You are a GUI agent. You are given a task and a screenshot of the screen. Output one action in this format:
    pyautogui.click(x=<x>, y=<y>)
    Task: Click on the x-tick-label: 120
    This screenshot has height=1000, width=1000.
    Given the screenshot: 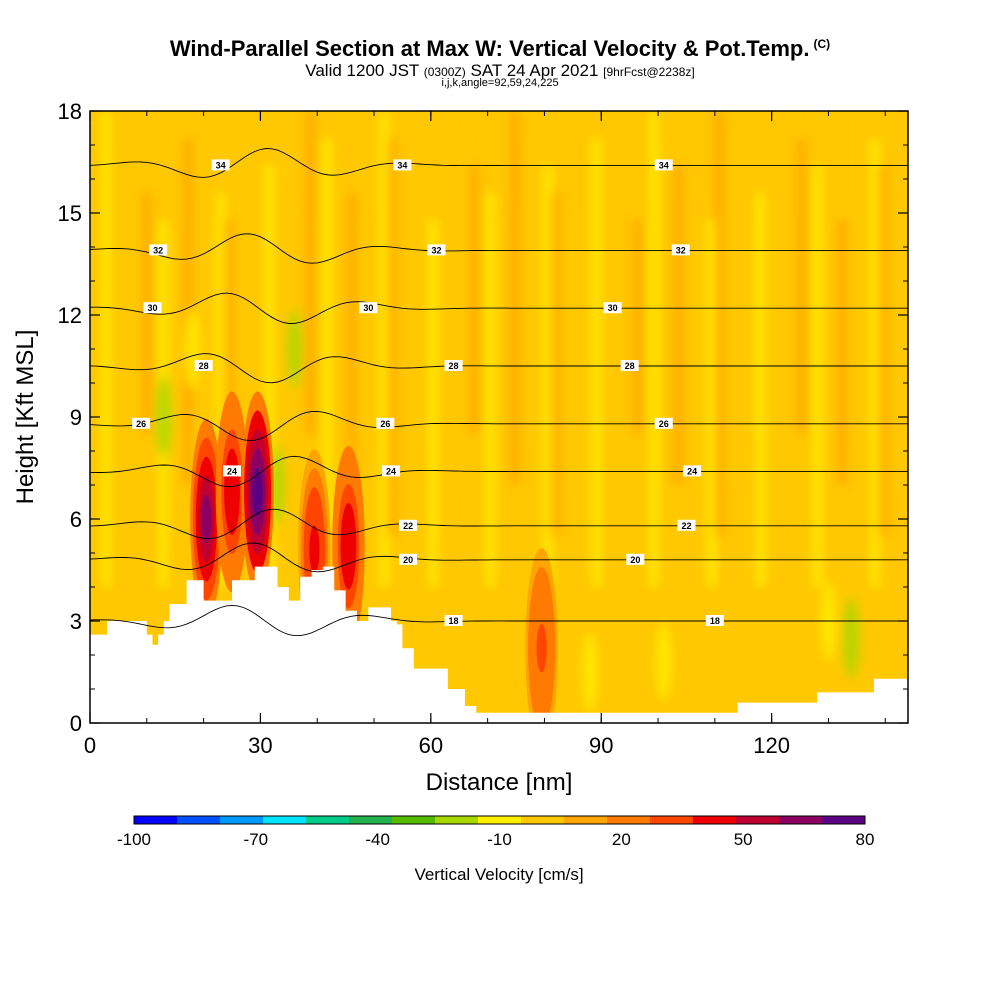 What is the action you would take?
    pyautogui.click(x=771, y=745)
    